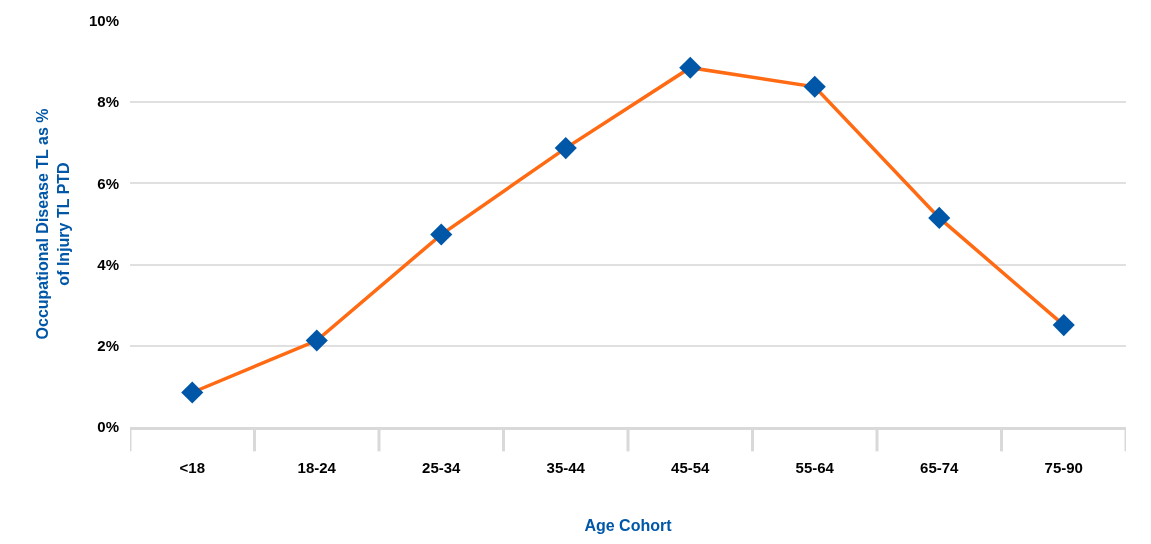  I want to click on y-tick-label: 2%, so click(108, 346).